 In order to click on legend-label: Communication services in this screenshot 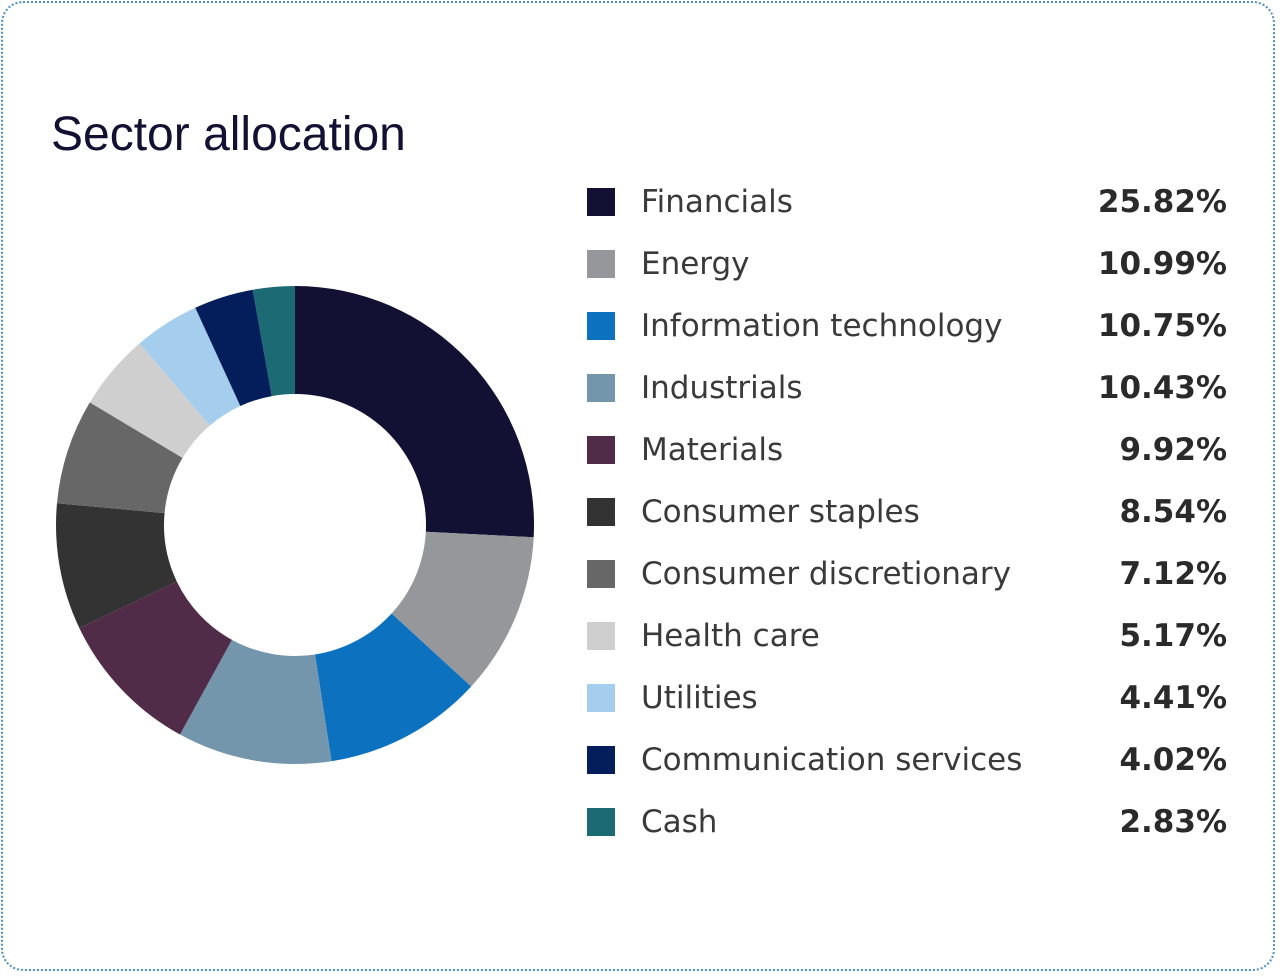, I will do `click(832, 760)`.